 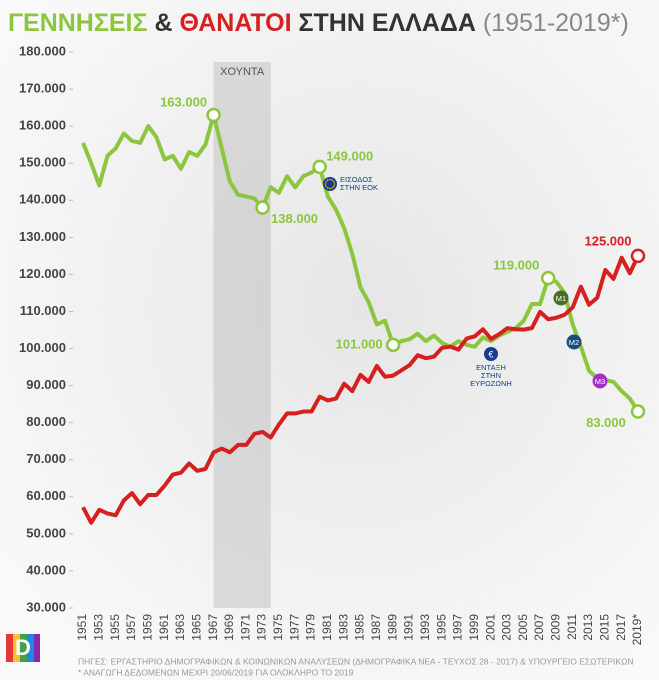 What do you see at coordinates (356, 179) in the screenshot?
I see `annotation-line: ΕΙΣΟΔΟΣ` at bounding box center [356, 179].